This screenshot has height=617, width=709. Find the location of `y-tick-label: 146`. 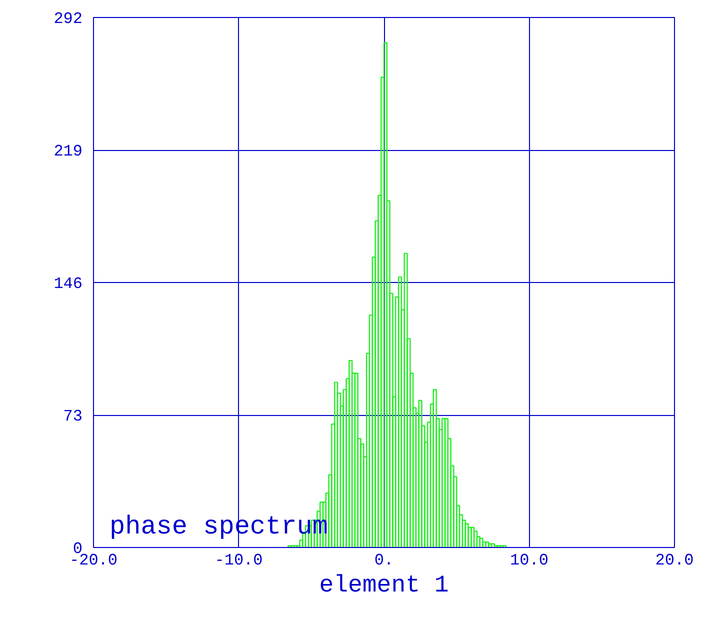

y-tick-label: 146 is located at coordinates (68, 284).